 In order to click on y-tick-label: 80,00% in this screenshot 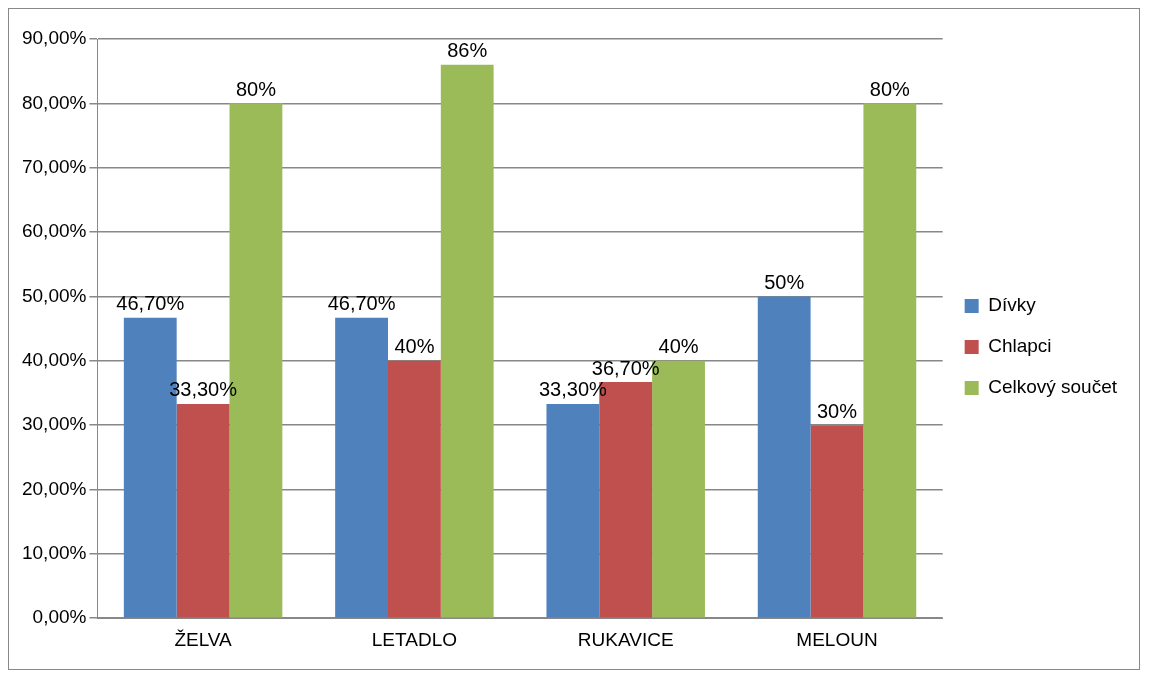, I will do `click(54, 102)`.